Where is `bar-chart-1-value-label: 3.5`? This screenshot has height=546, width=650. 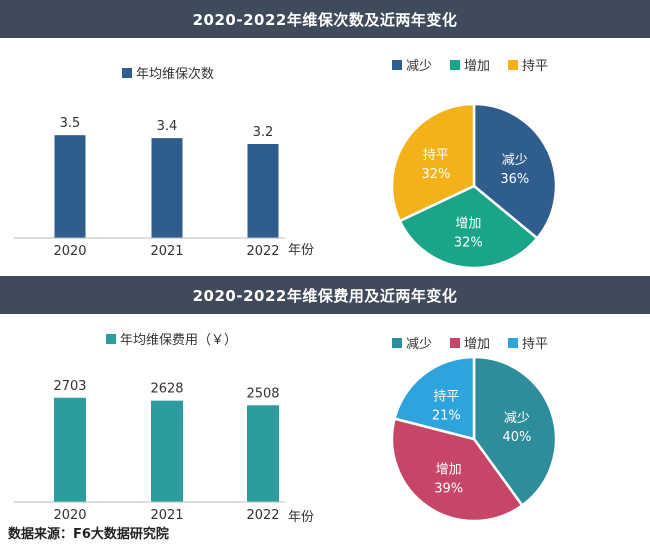 bar-chart-1-value-label: 3.5 is located at coordinates (70, 123).